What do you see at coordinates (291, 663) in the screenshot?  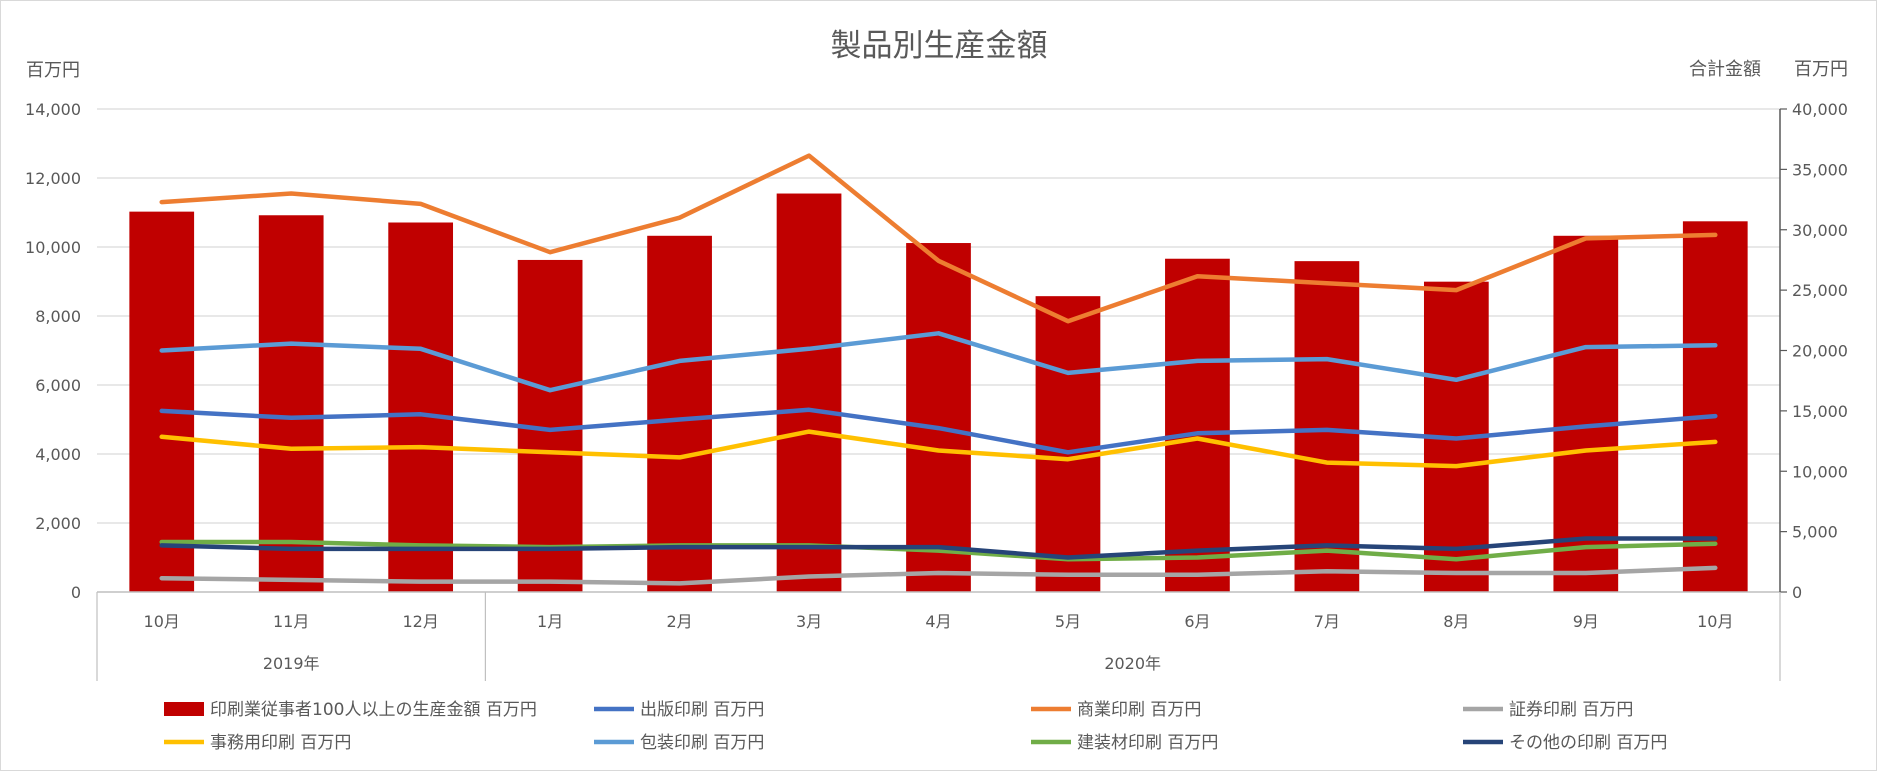 I see `year-group-label: 2019年` at bounding box center [291, 663].